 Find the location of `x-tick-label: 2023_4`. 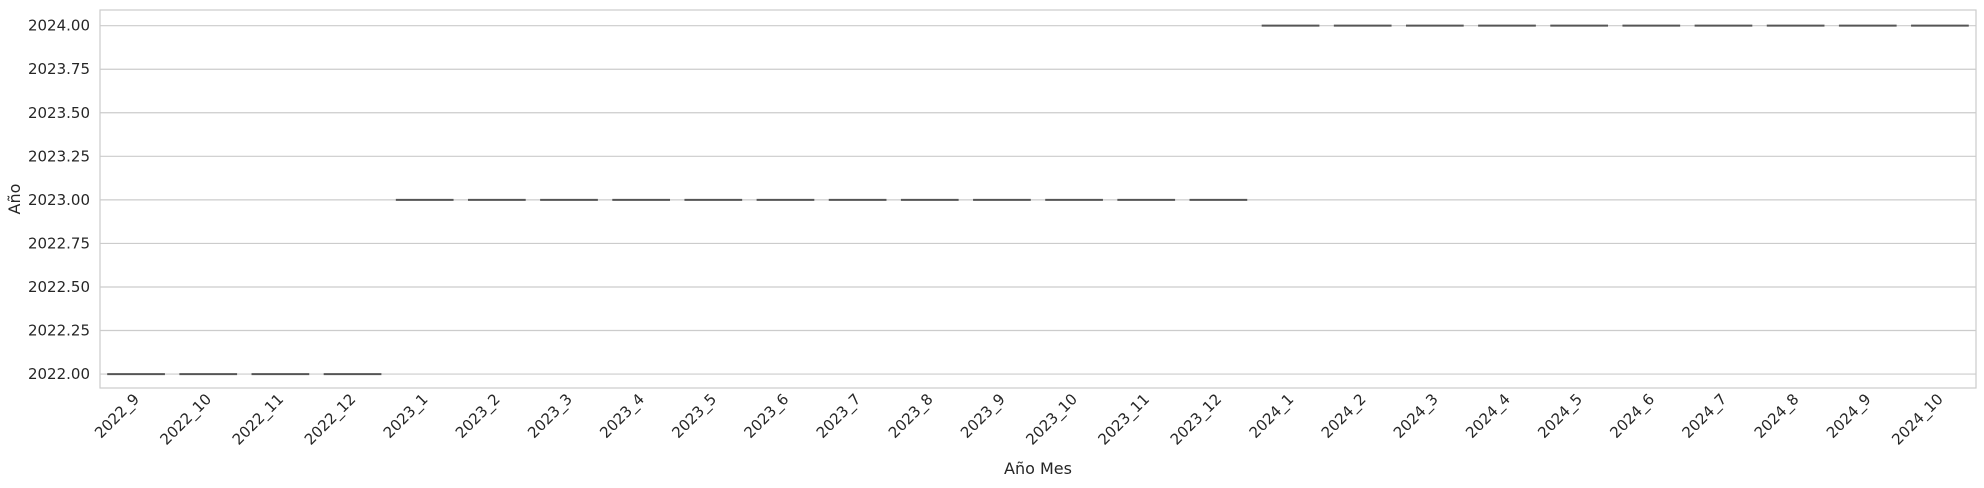

x-tick-label: 2023_4 is located at coordinates (622, 416).